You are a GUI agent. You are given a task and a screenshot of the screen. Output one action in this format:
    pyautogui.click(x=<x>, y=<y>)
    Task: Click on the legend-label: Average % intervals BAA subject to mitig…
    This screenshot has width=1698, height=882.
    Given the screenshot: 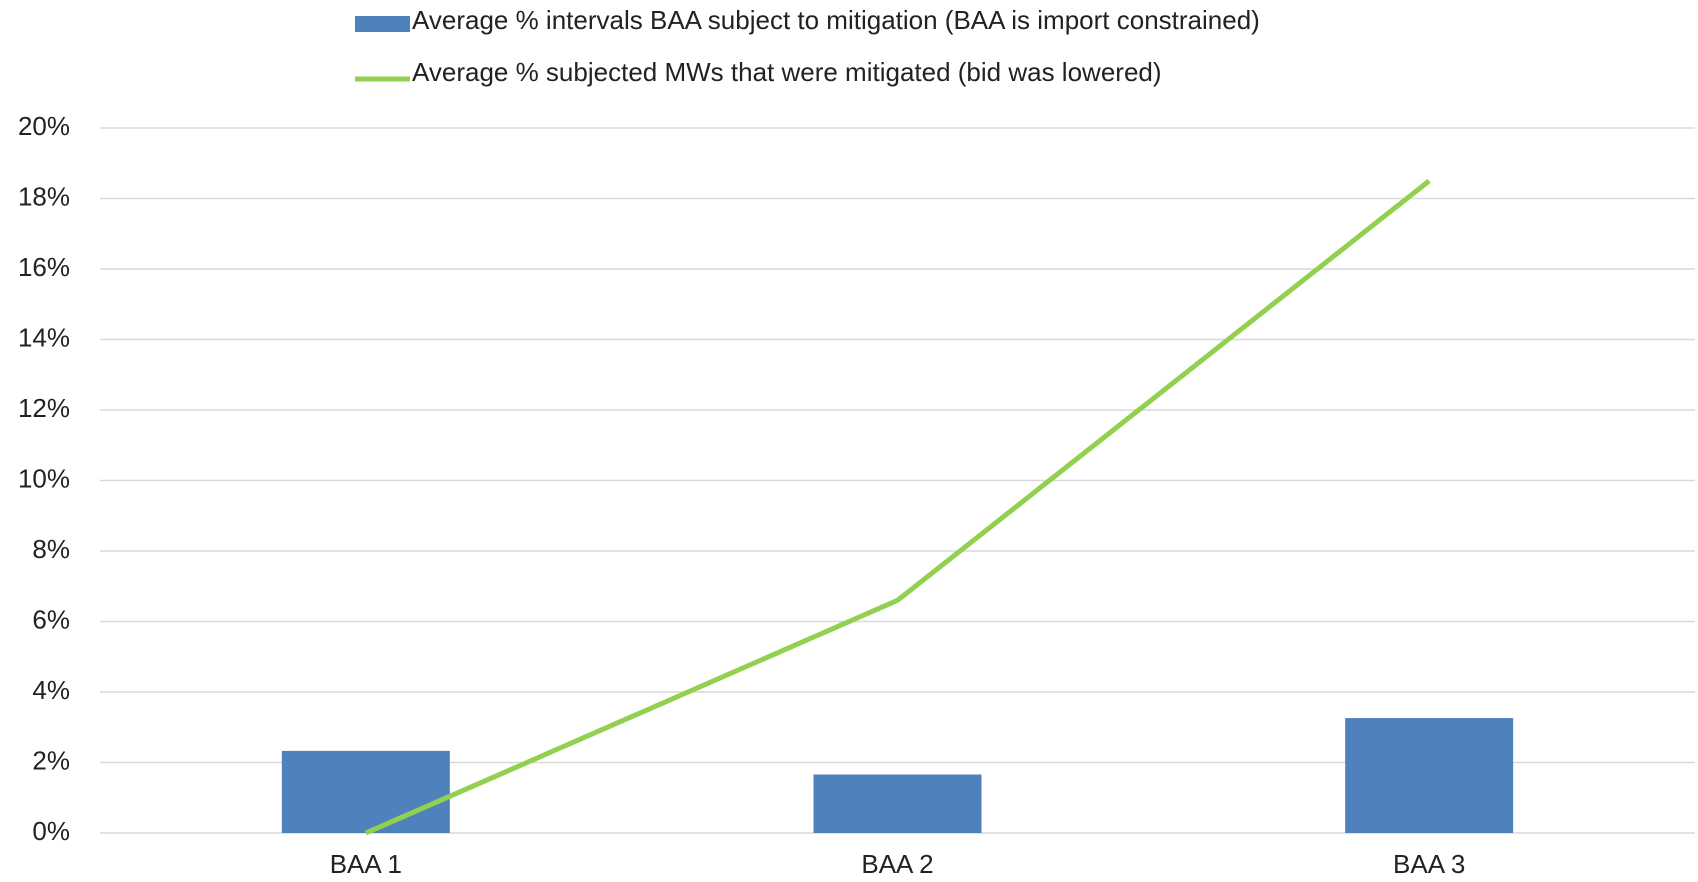 What is the action you would take?
    pyautogui.click(x=836, y=20)
    